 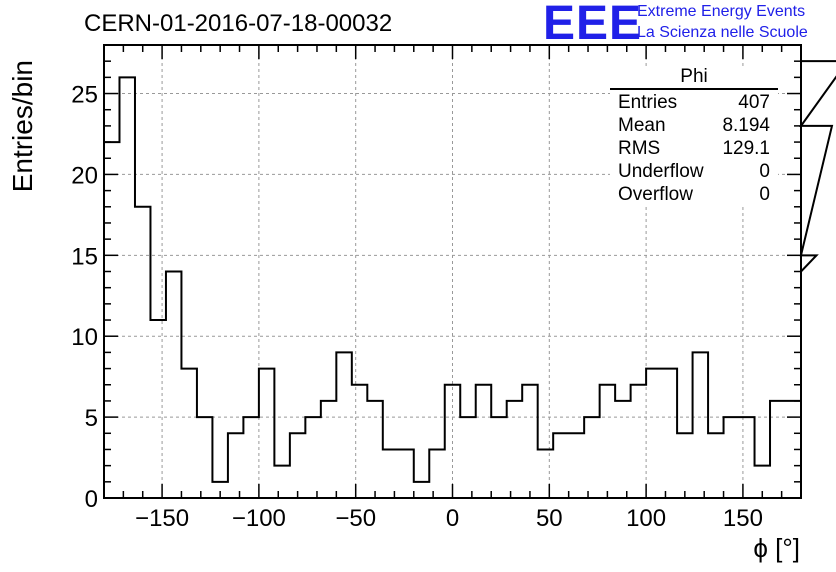 What do you see at coordinates (162, 518) in the screenshot?
I see `x-tick-label: −150` at bounding box center [162, 518].